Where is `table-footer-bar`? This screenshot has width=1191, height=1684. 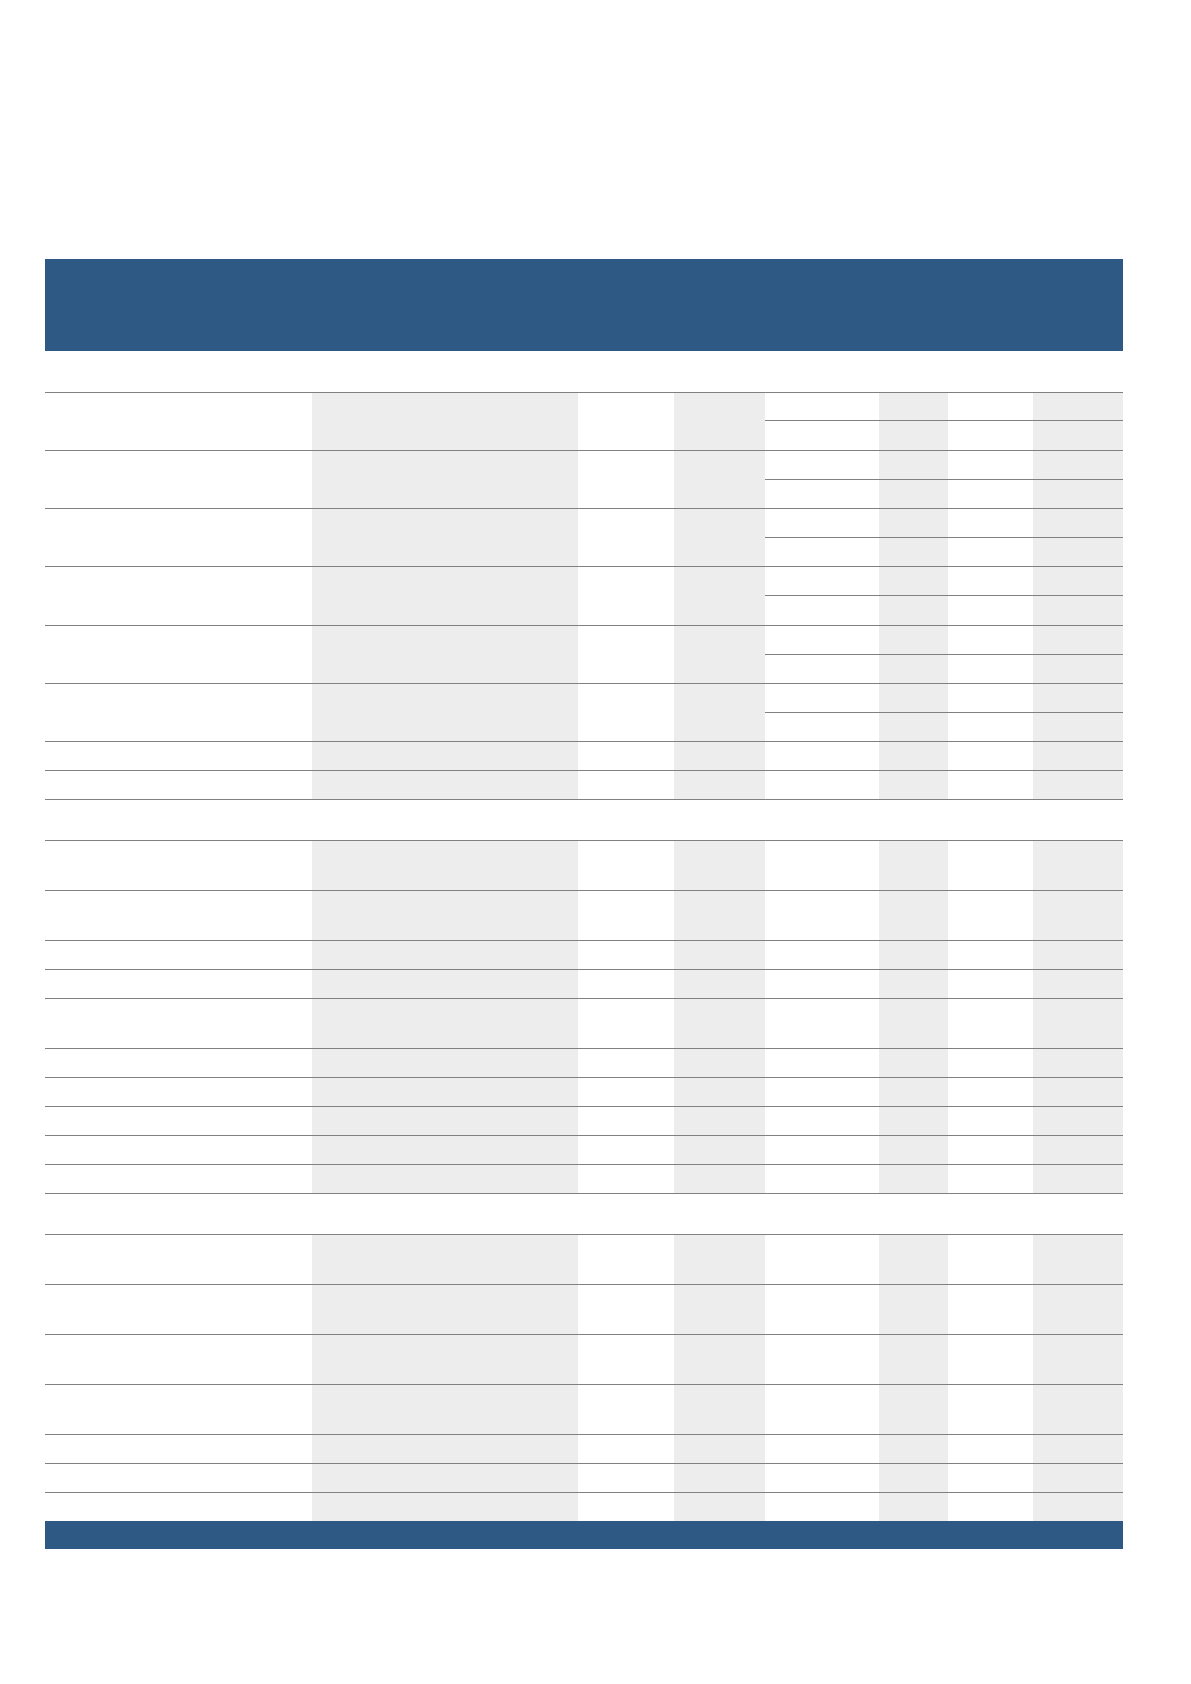
table-footer-bar is located at coordinates (584, 1535).